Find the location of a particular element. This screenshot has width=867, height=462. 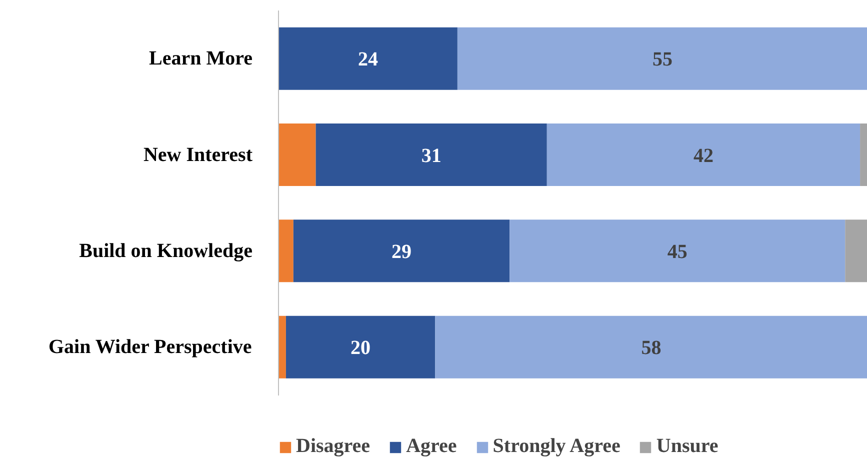

data-label: 58 is located at coordinates (651, 348).